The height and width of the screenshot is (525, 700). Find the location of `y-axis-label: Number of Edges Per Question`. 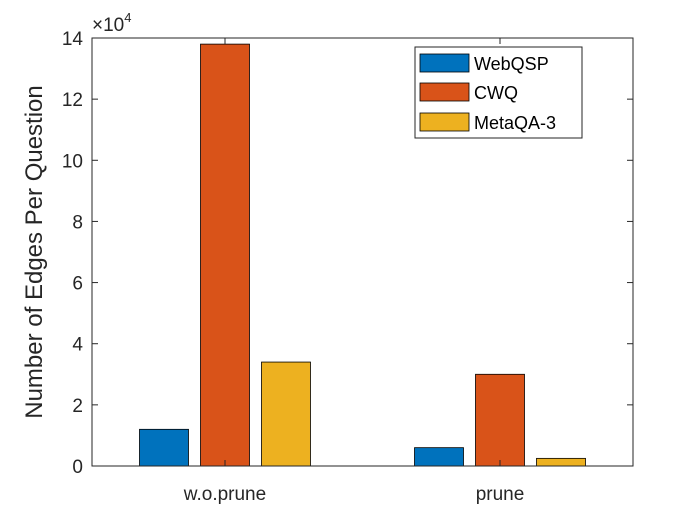

y-axis-label: Number of Edges Per Question is located at coordinates (34, 252).